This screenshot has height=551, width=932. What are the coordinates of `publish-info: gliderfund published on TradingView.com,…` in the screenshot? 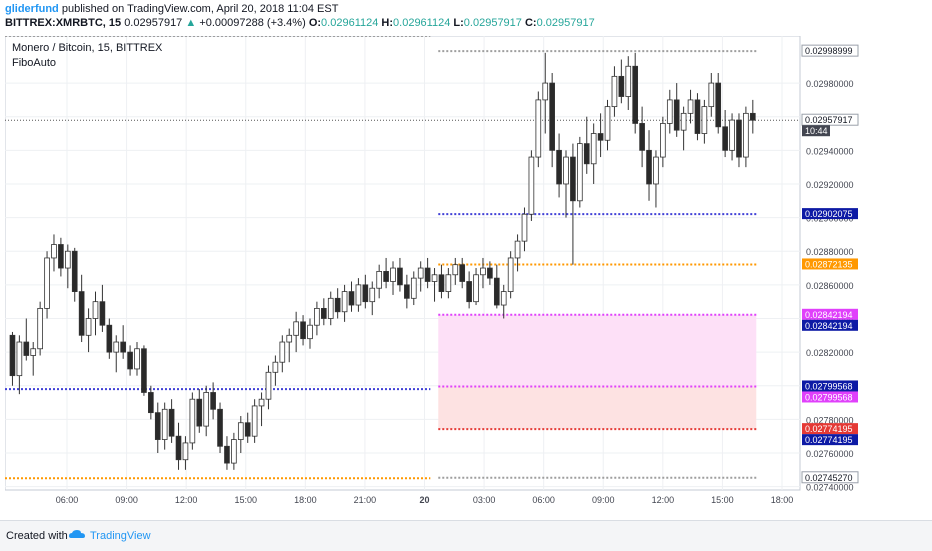 It's located at (171, 9).